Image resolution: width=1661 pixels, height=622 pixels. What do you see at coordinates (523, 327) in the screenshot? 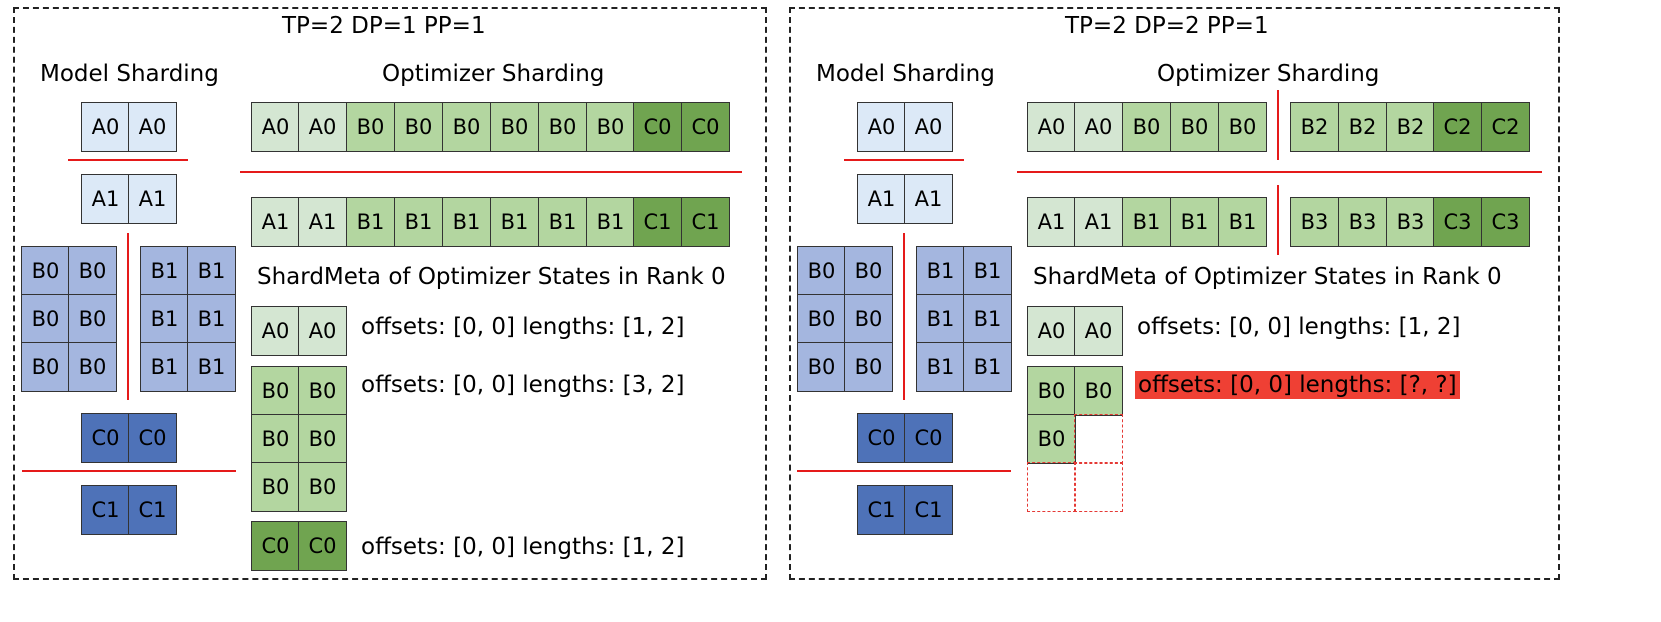
I see `left-shardmeta-a-text: offsets: [0, 0] lengths: [1, 2]` at bounding box center [523, 327].